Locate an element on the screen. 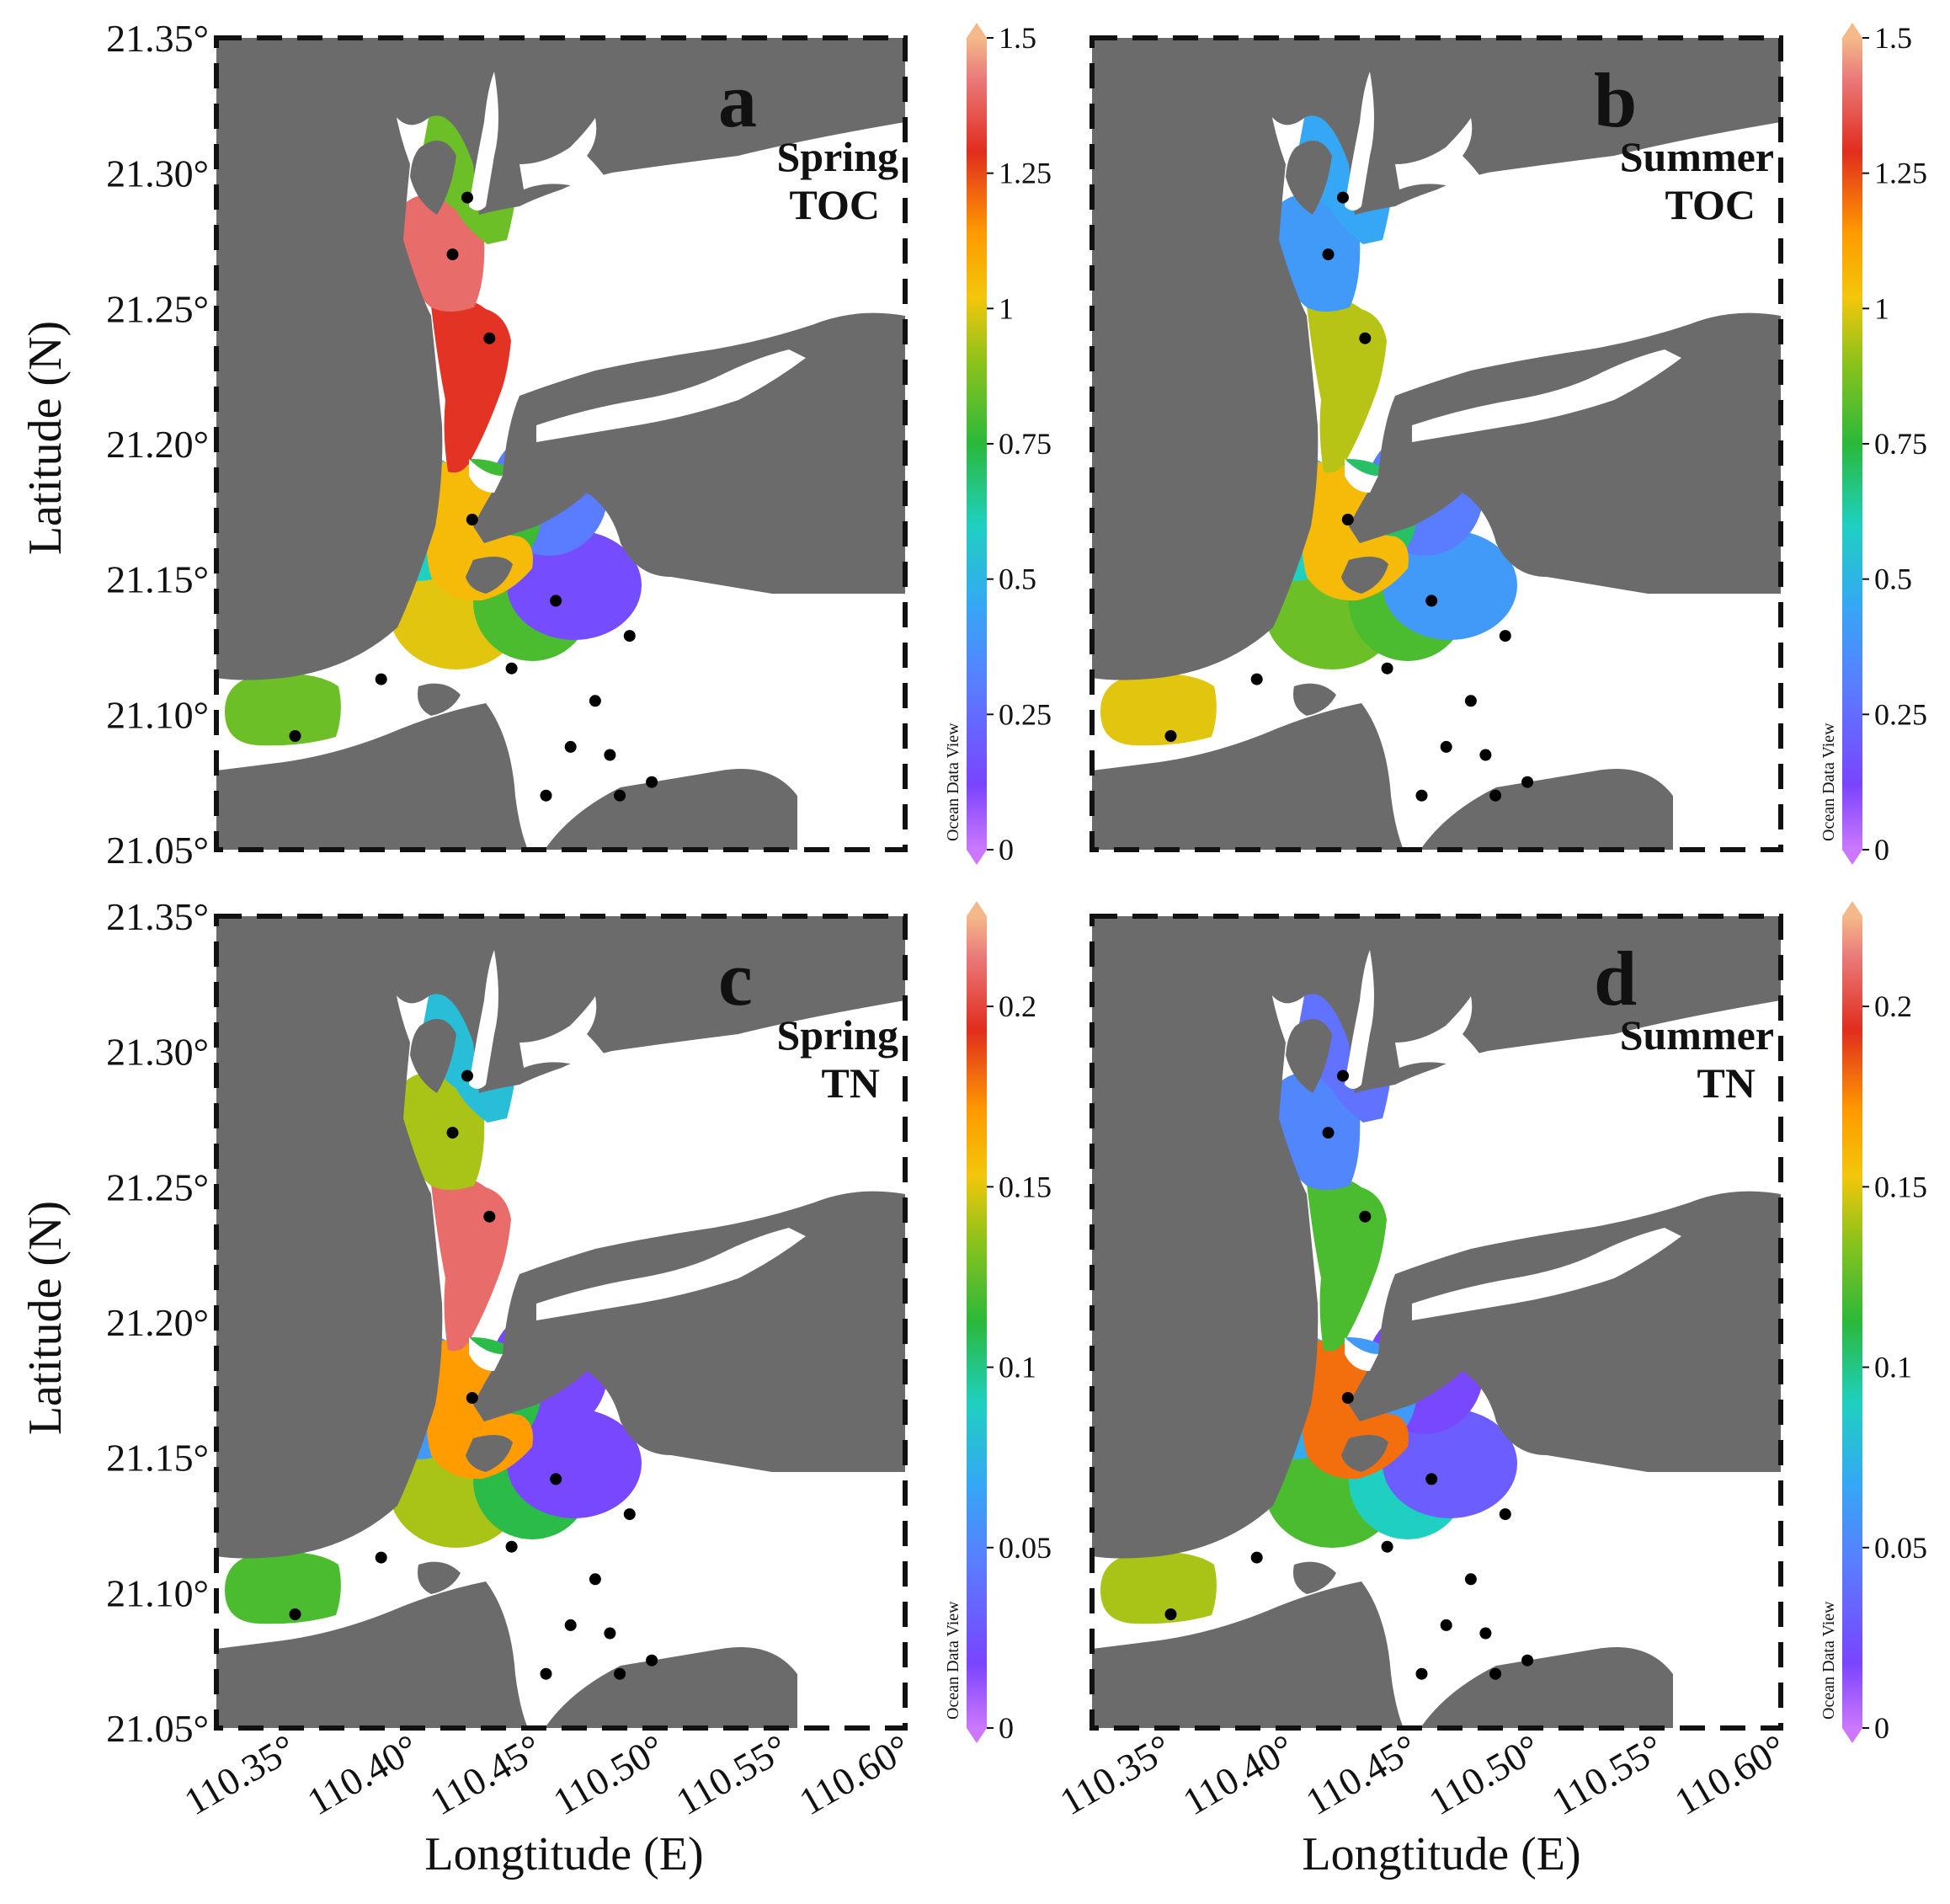 Image resolution: width=1950 pixels, height=1904 pixels. panel-letter: d is located at coordinates (1615, 978).